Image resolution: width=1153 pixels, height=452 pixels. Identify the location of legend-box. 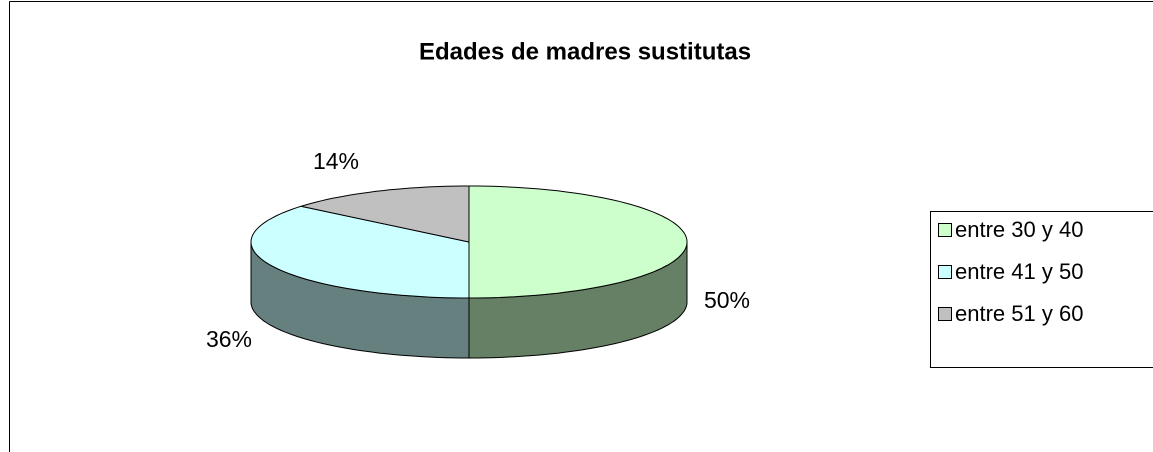
(1041, 289).